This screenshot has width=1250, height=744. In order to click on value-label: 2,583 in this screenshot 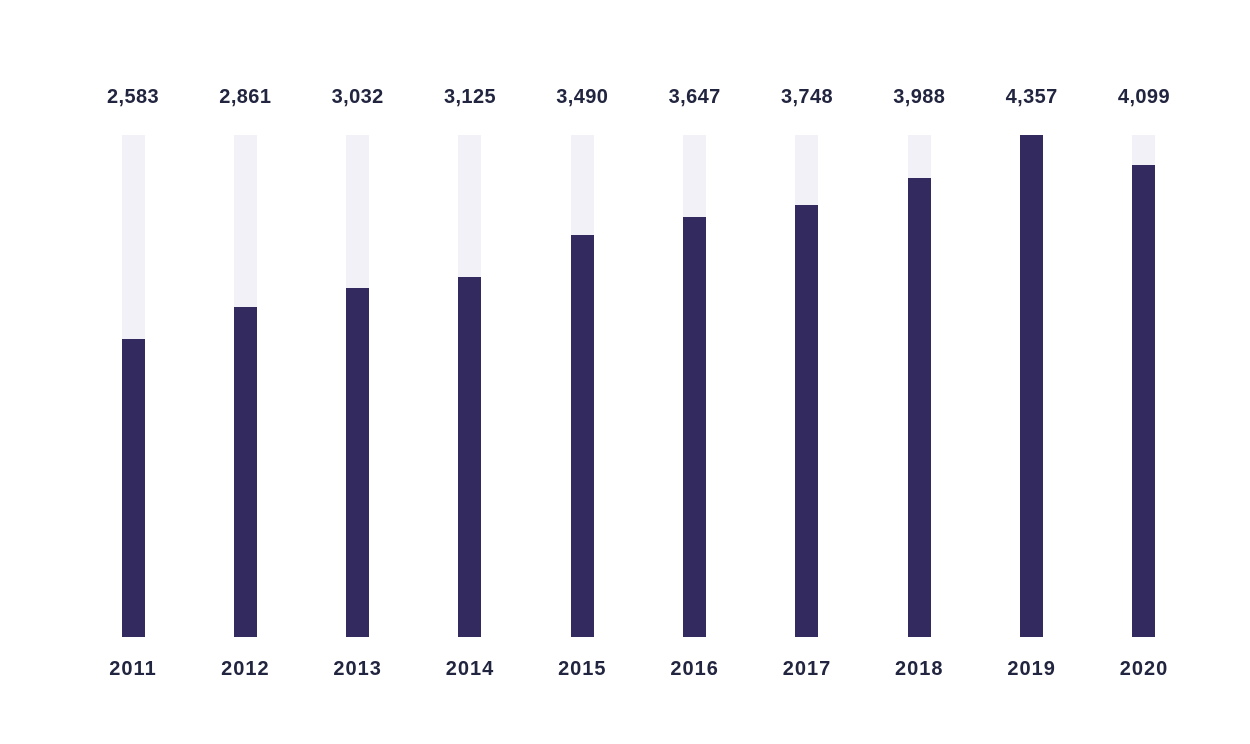, I will do `click(133, 97)`.